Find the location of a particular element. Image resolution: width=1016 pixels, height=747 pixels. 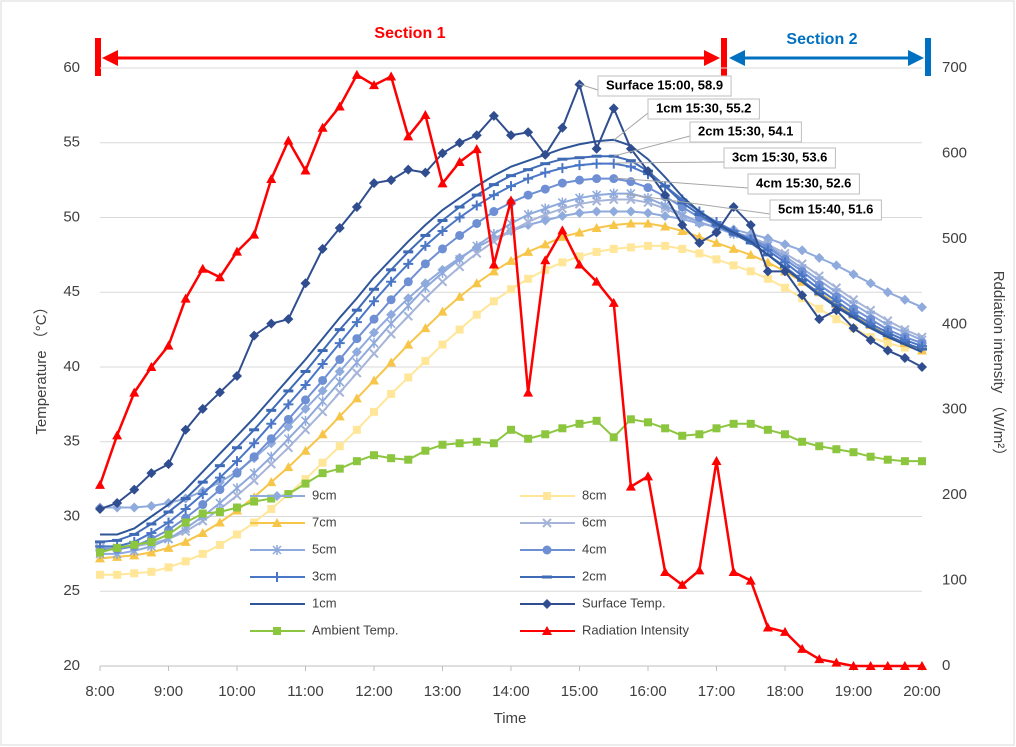

y-tick-label: 60 is located at coordinates (71, 67).